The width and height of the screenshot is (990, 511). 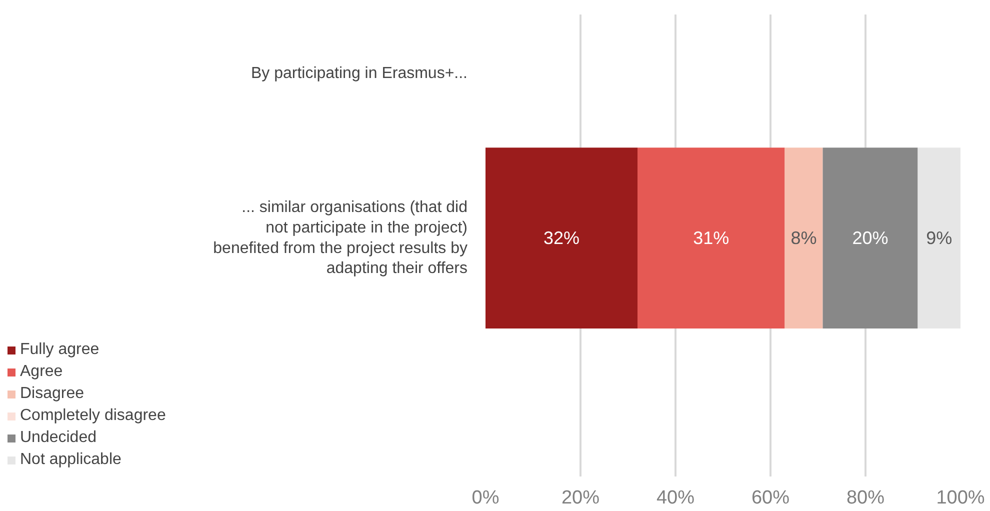 I want to click on x-tick-label: 80%, so click(x=865, y=498).